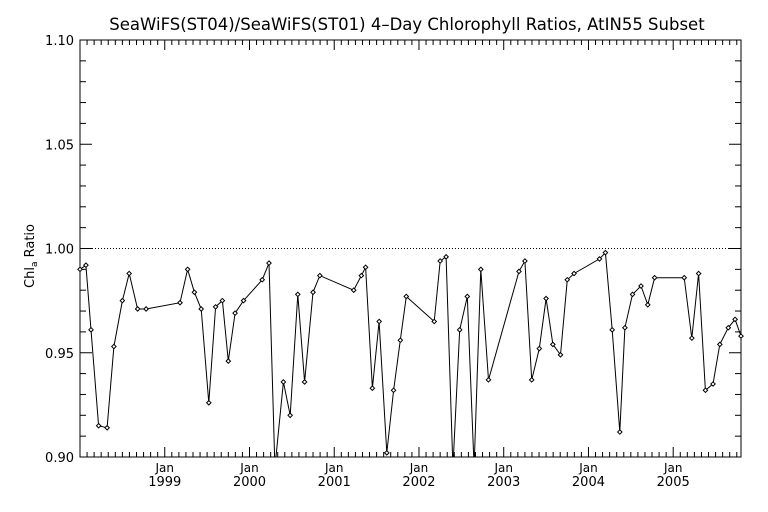 The width and height of the screenshot is (768, 512). I want to click on y-tick-label: 1.10, so click(59, 41).